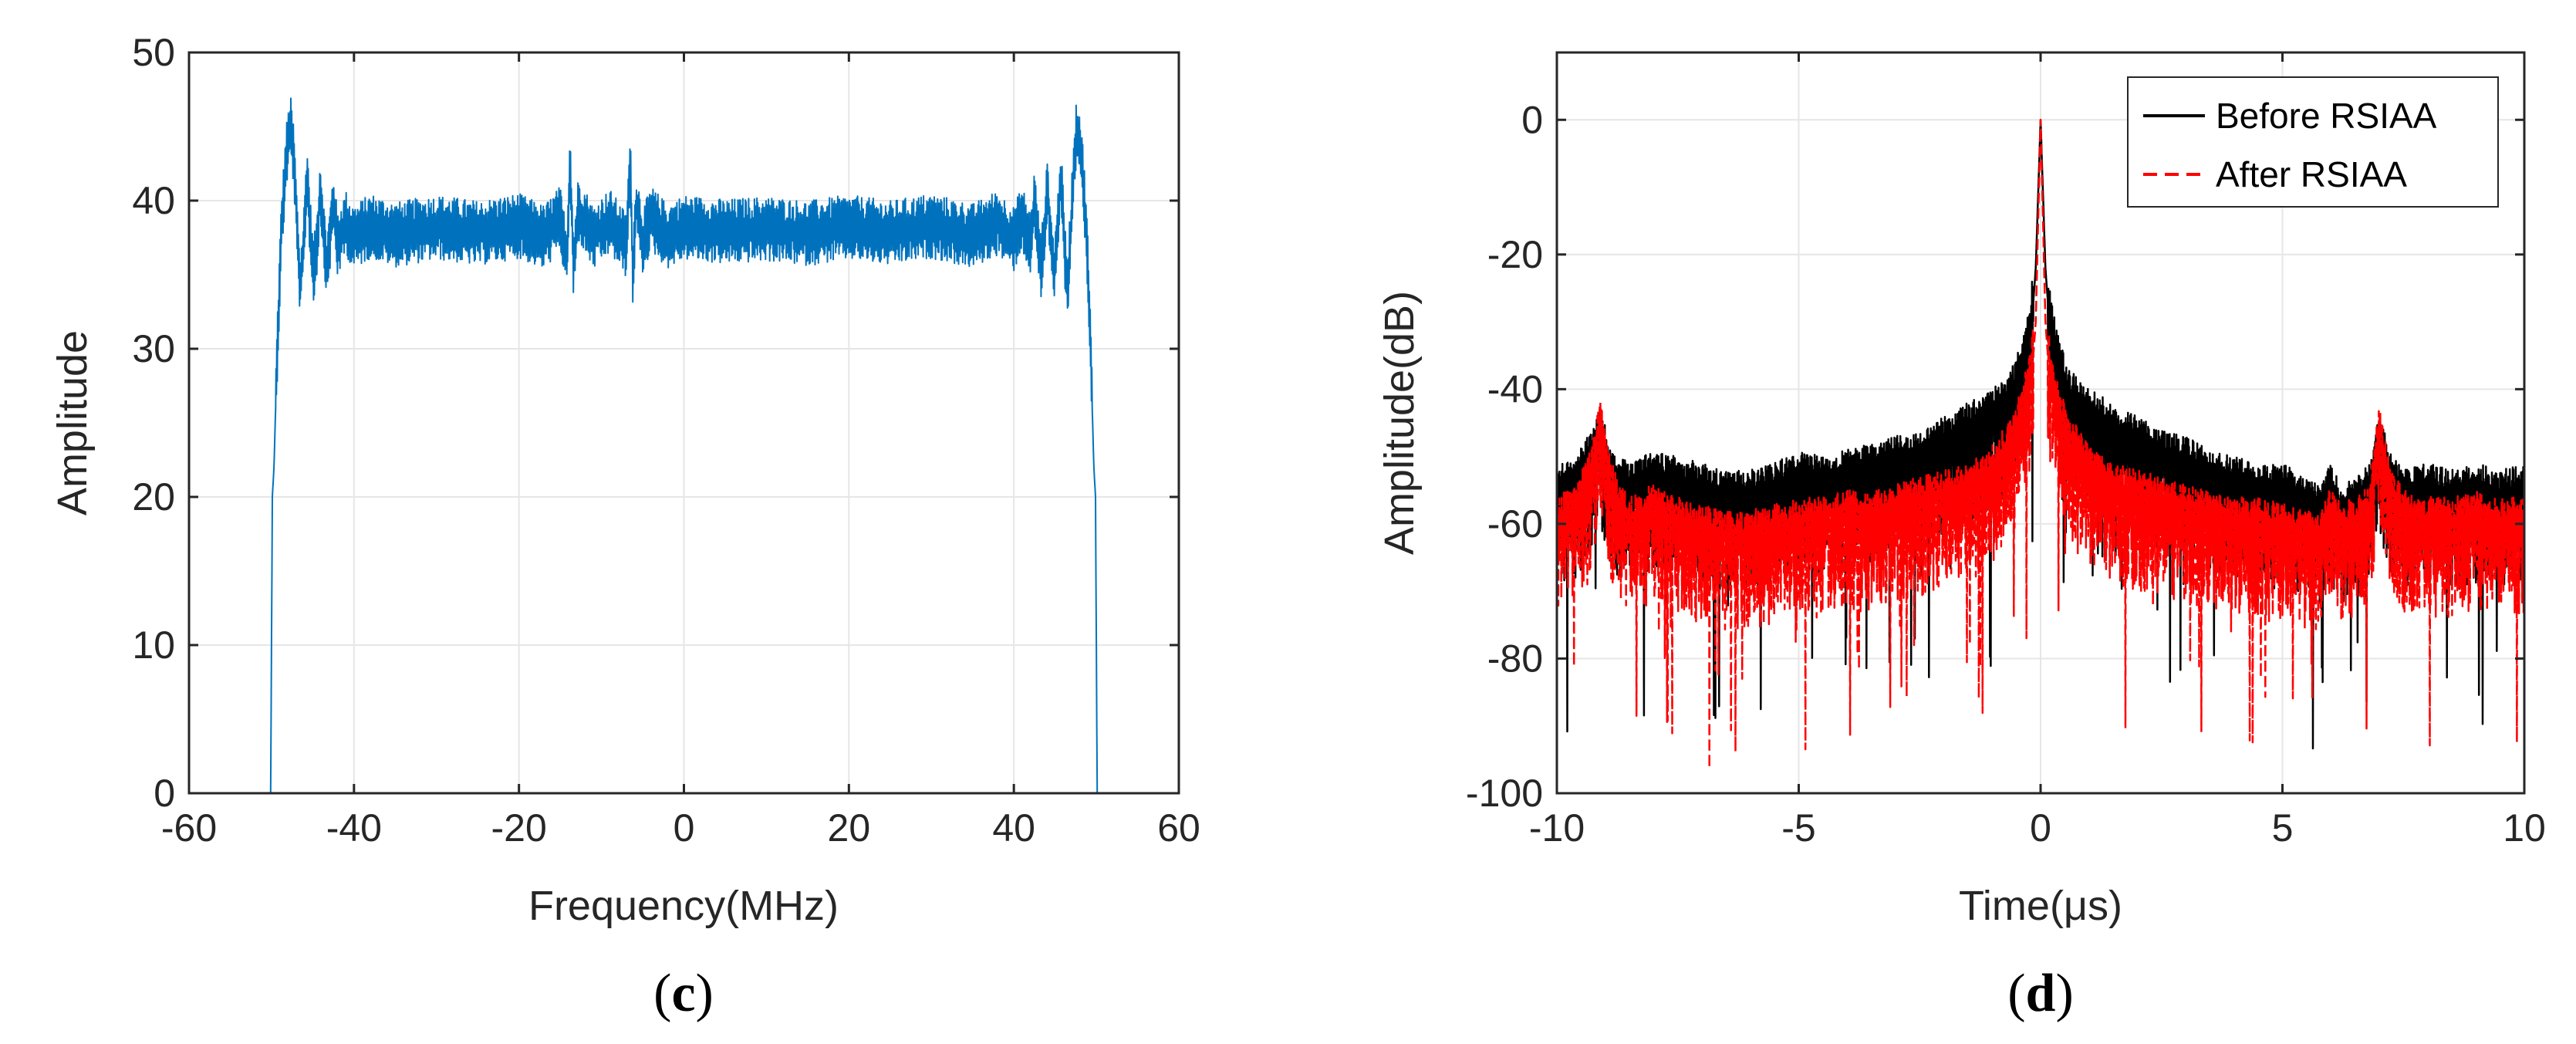 This screenshot has height=1044, width=2576. Describe the element at coordinates (2040, 828) in the screenshot. I see `chart-d-xtick-label: 0` at that location.